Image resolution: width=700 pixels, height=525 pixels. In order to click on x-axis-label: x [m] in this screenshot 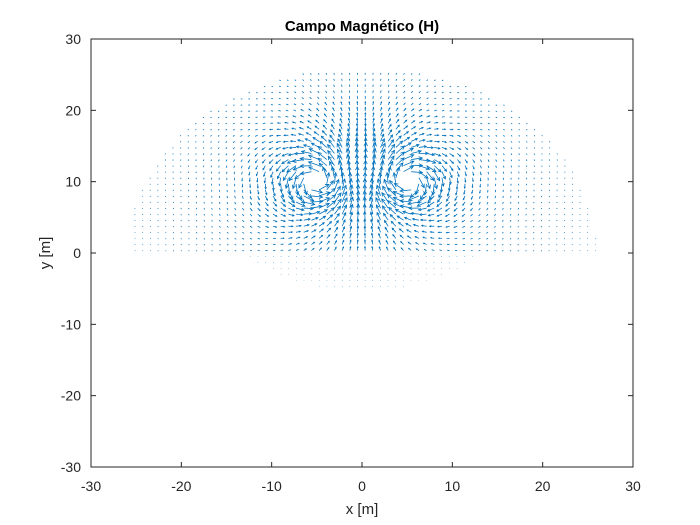, I will do `click(362, 509)`.